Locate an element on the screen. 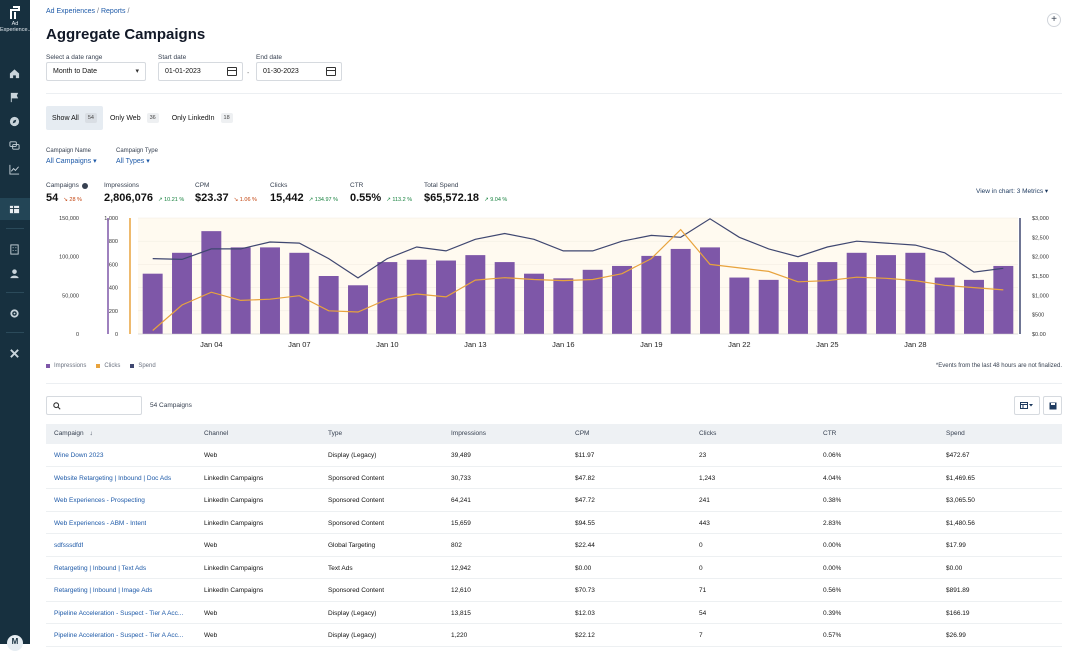 This screenshot has height=651, width=1078. metric-clicks: Clicks 15,442 ↗ 134.97 % is located at coordinates (304, 193).